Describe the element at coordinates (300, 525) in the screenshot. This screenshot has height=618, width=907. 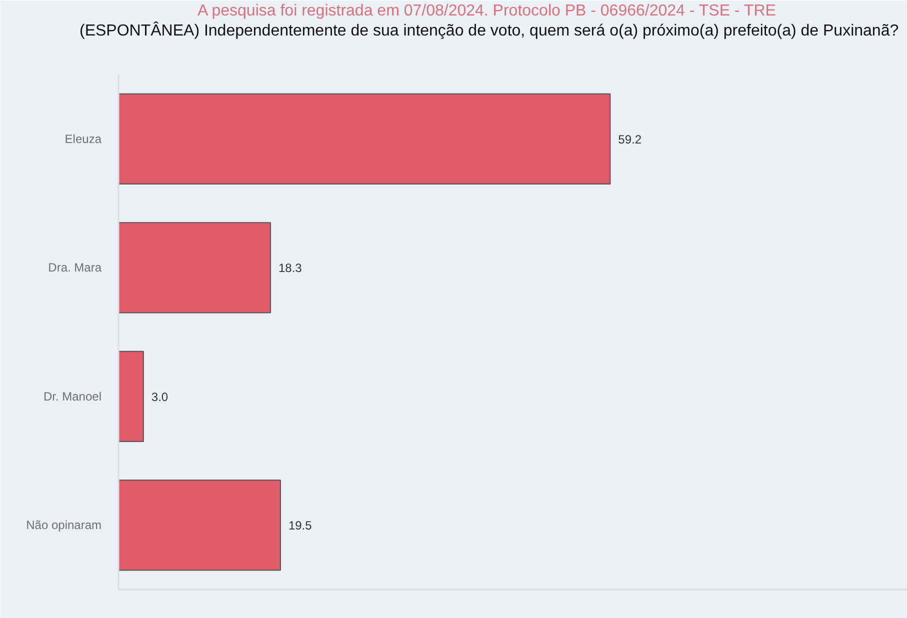
I see `data-label: 19.5` at that location.